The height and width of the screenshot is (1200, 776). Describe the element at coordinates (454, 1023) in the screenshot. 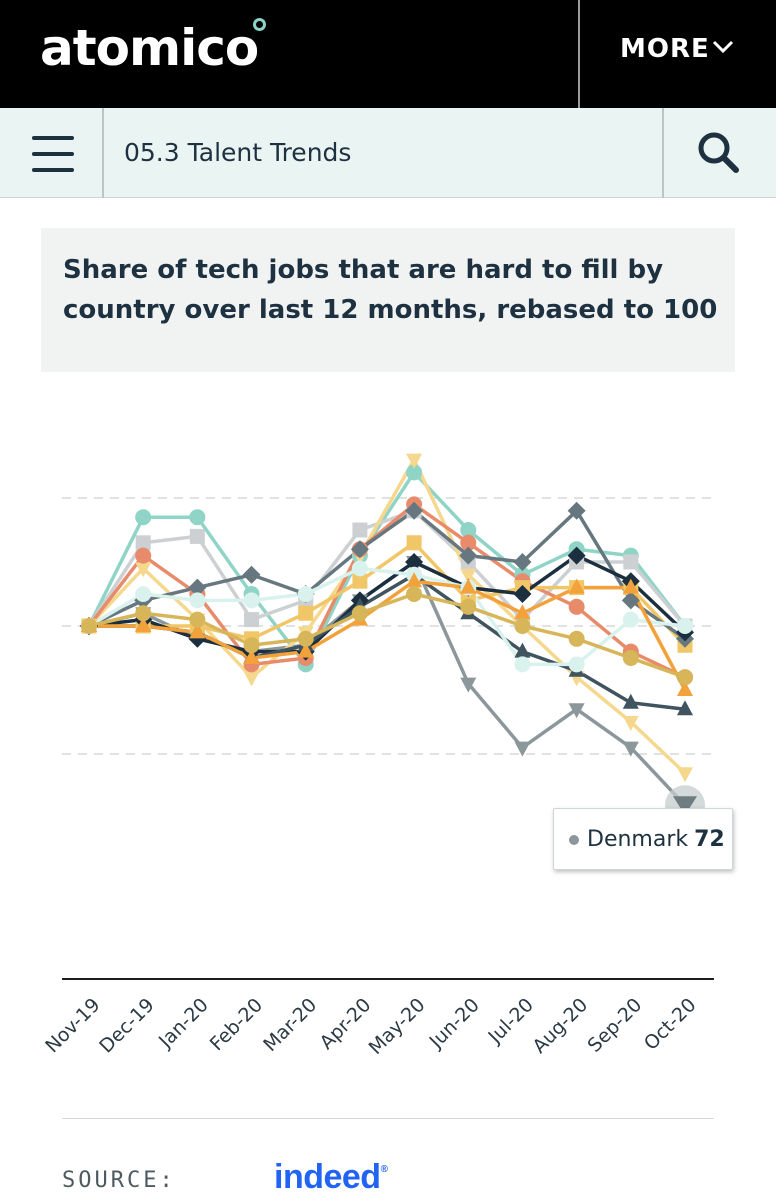

I see `x-tick-label: Jun-20` at that location.